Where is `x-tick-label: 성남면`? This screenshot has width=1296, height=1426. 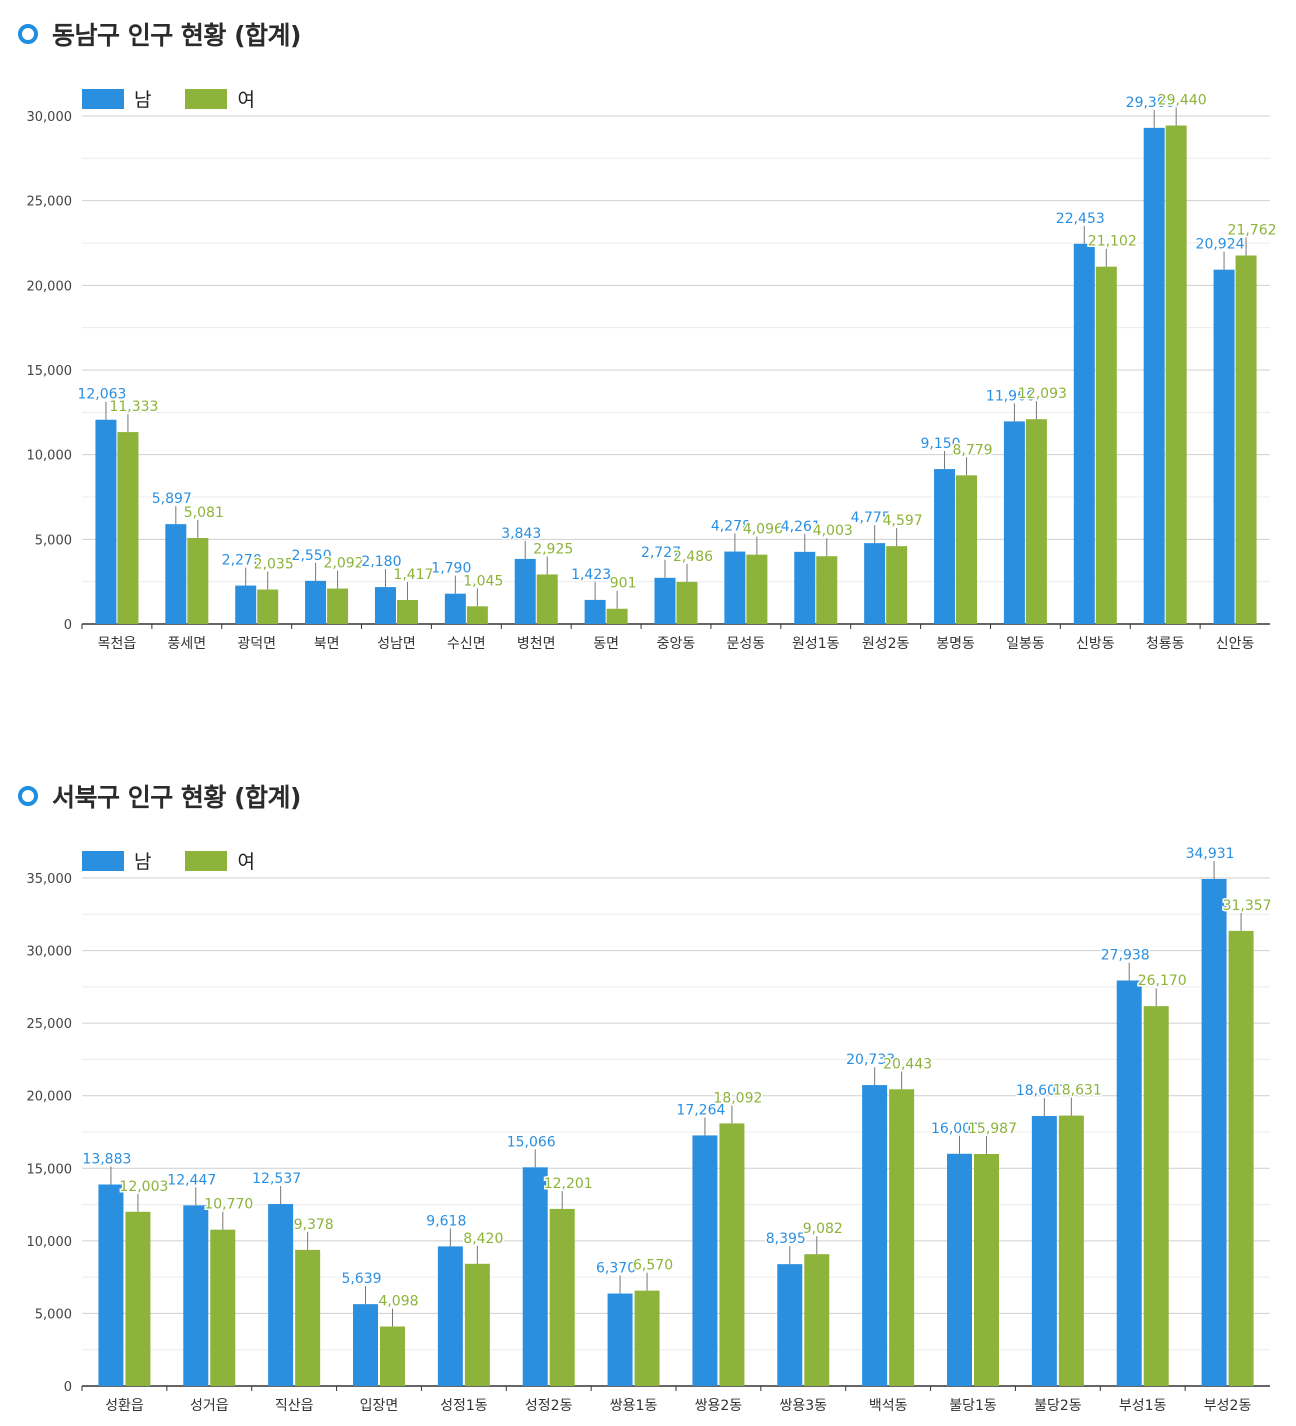 x-tick-label: 성남면 is located at coordinates (396, 644).